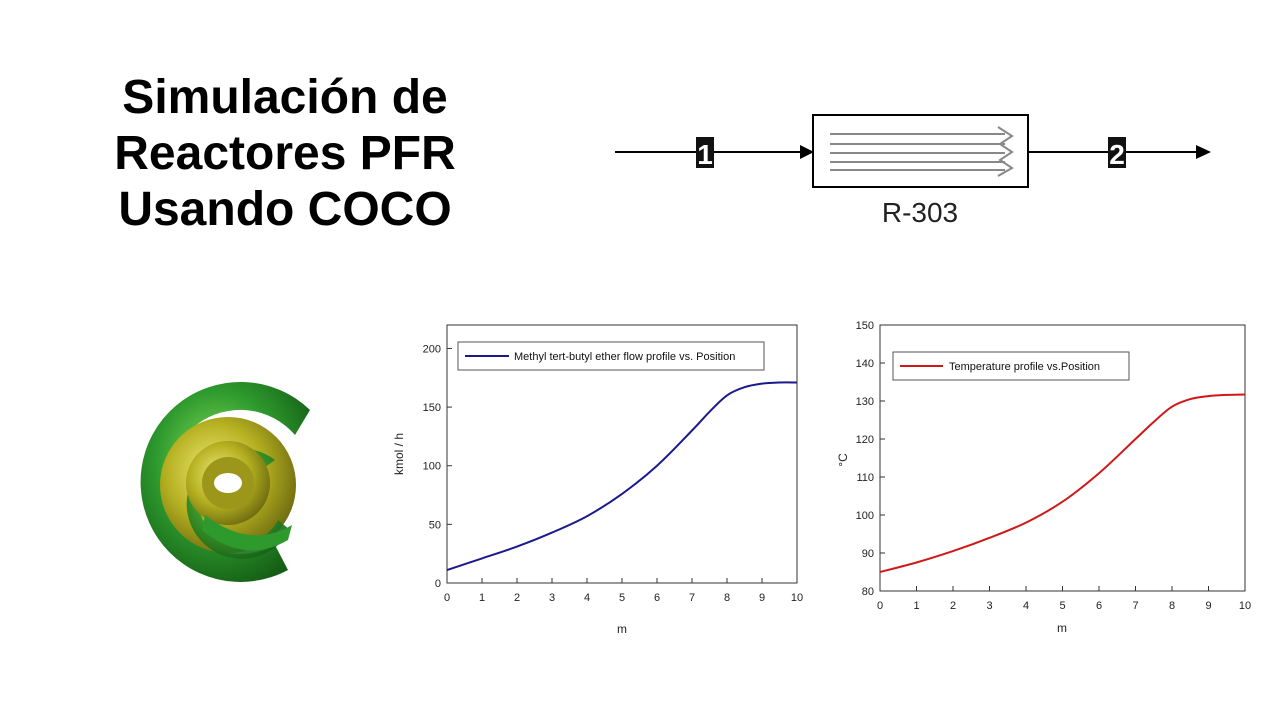  Describe the element at coordinates (865, 402) in the screenshot. I see `y-tick-label: 130` at that location.